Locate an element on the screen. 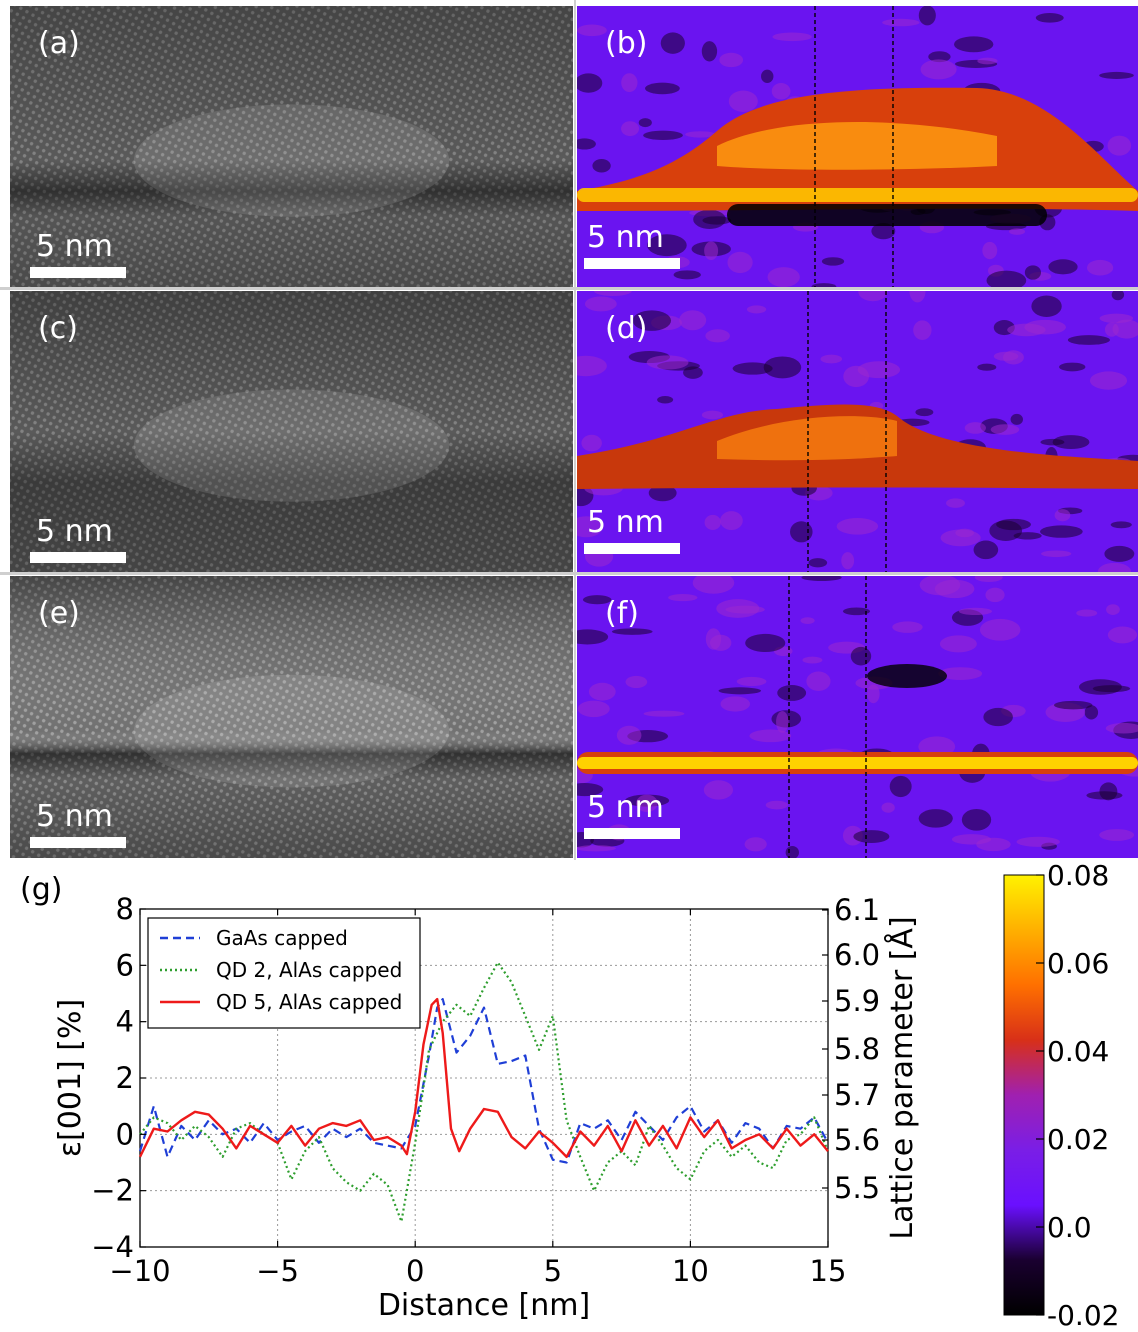  panel-label: (e) is located at coordinates (59, 613).